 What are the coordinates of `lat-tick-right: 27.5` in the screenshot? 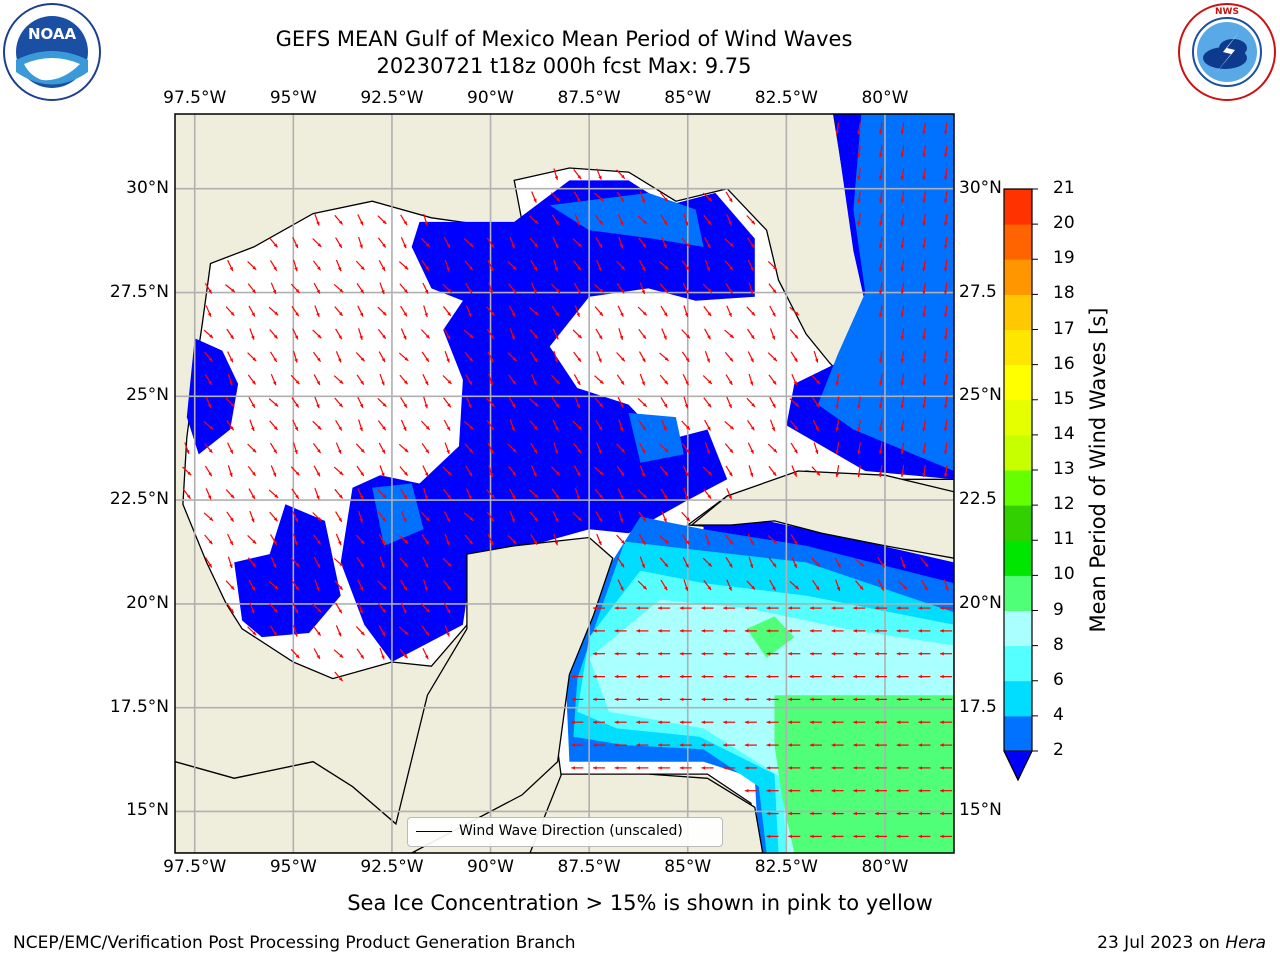 It's located at (978, 291).